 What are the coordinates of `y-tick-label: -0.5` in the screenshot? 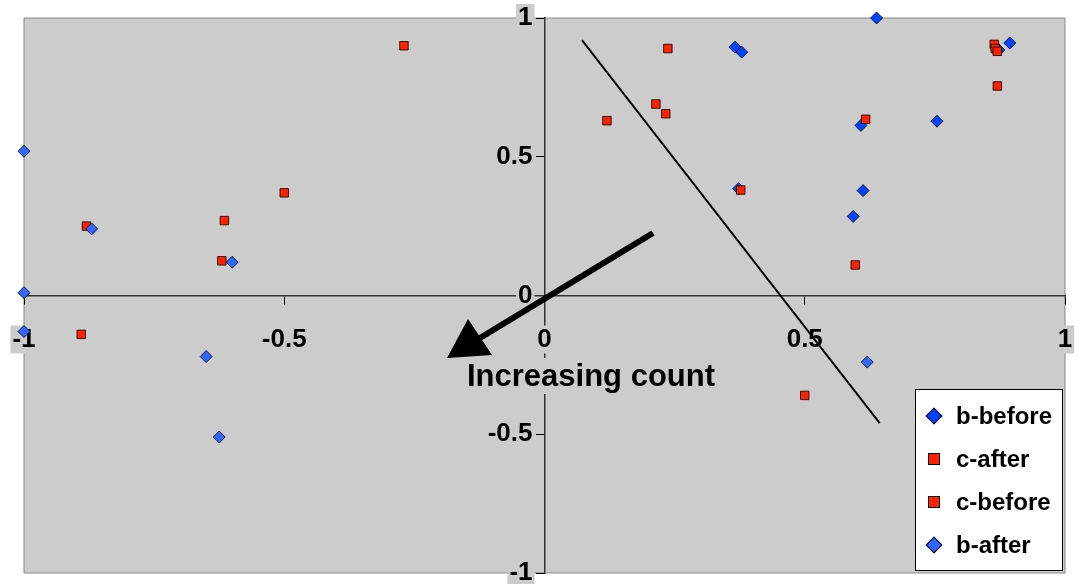 It's located at (510, 432).